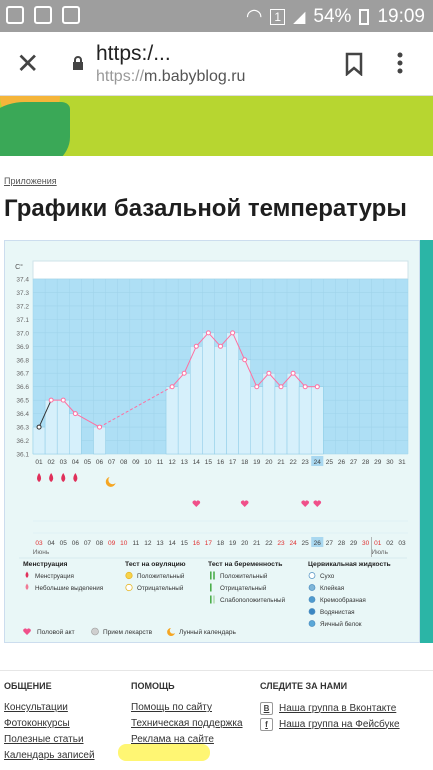 This screenshot has height=770, width=433. Describe the element at coordinates (330, 543) in the screenshot. I see `calendar-date: 27` at that location.